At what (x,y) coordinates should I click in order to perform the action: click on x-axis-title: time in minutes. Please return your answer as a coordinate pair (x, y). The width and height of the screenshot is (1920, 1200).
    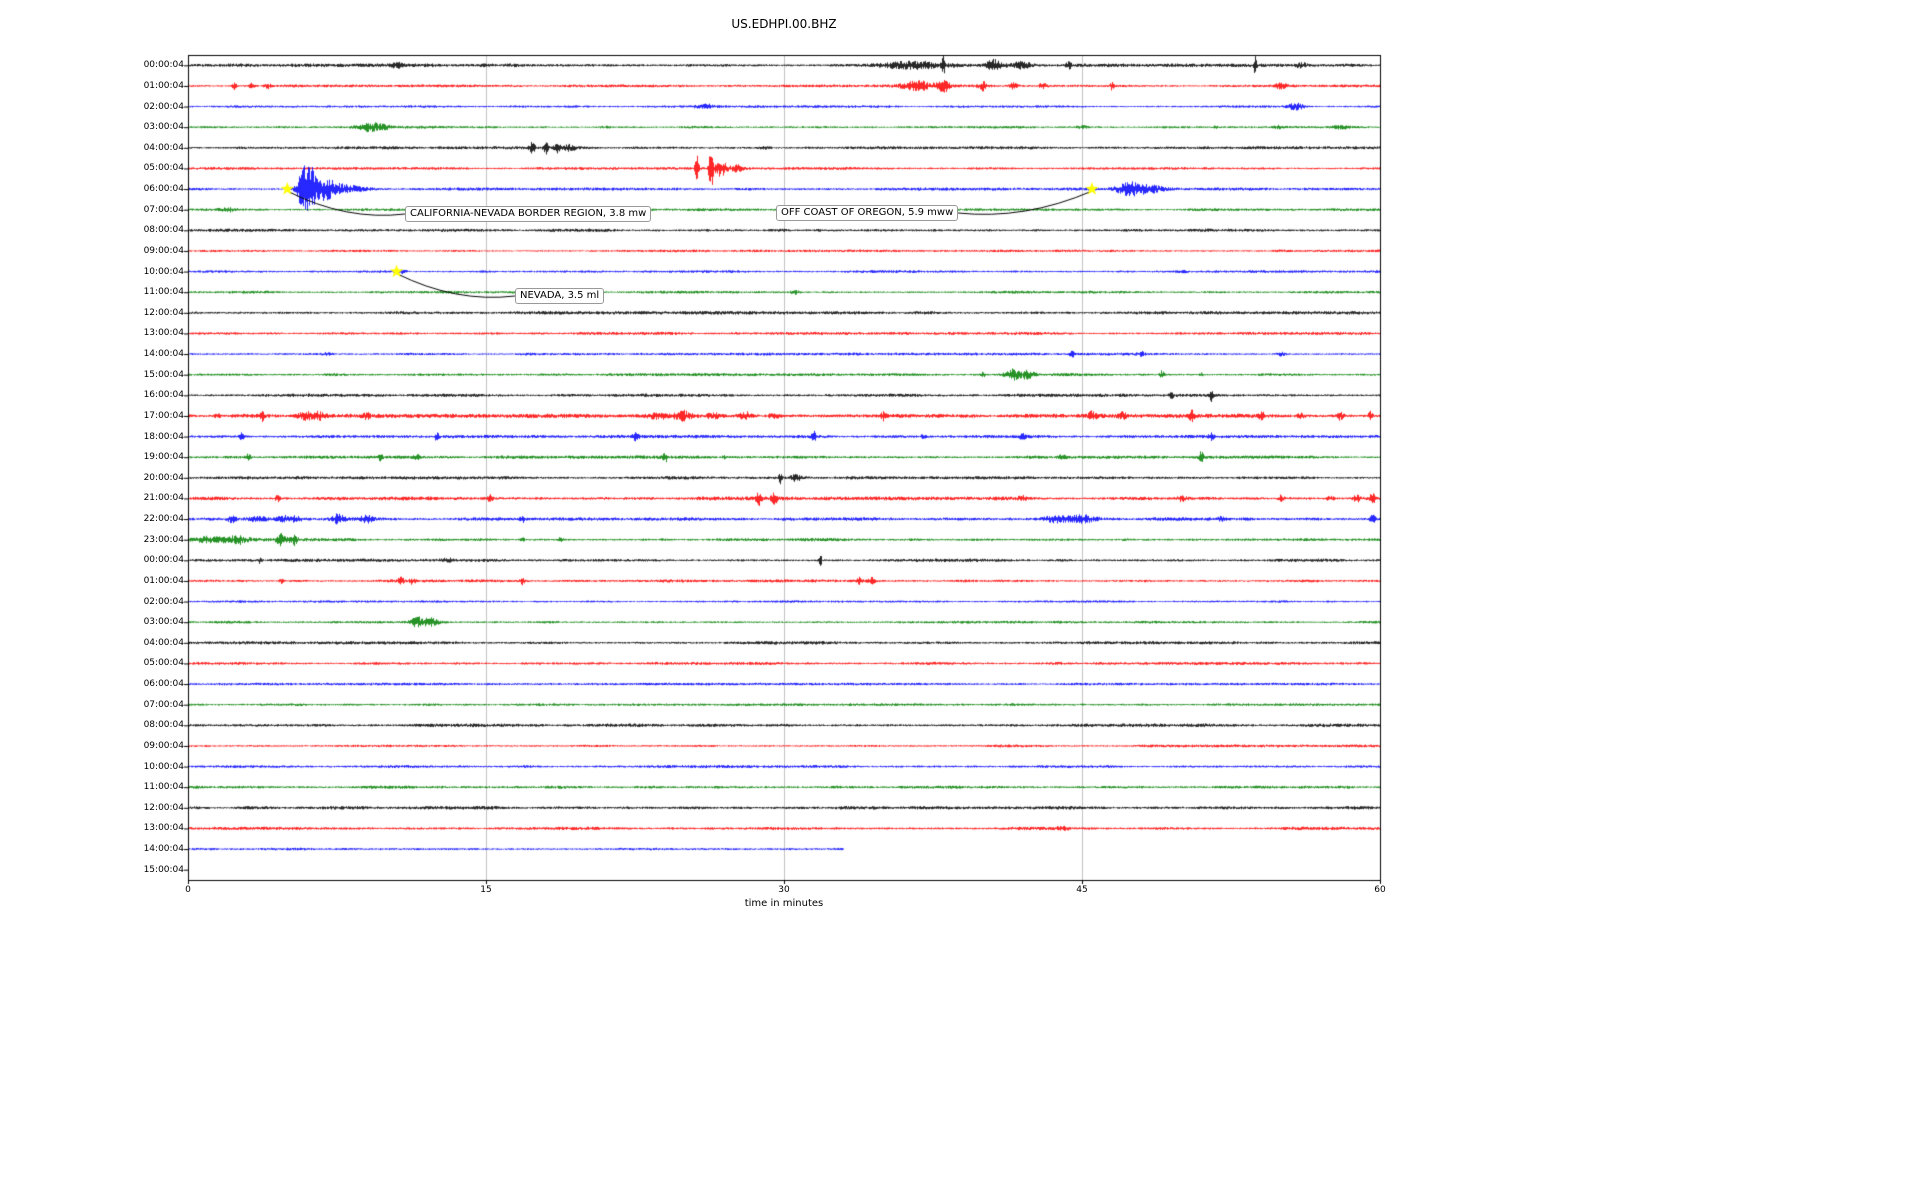
    Looking at the image, I should click on (784, 903).